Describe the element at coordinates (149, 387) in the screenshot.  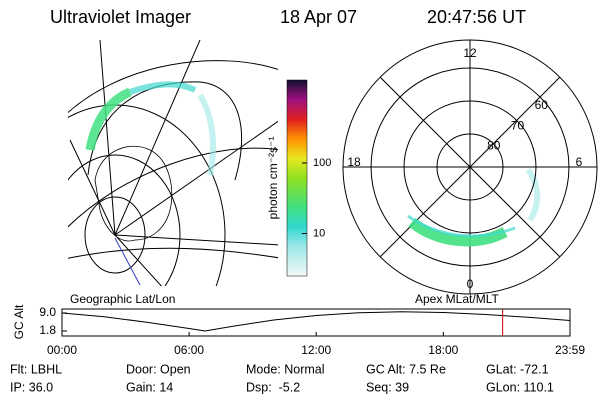
I see `footer-field: Gain: 14` at that location.